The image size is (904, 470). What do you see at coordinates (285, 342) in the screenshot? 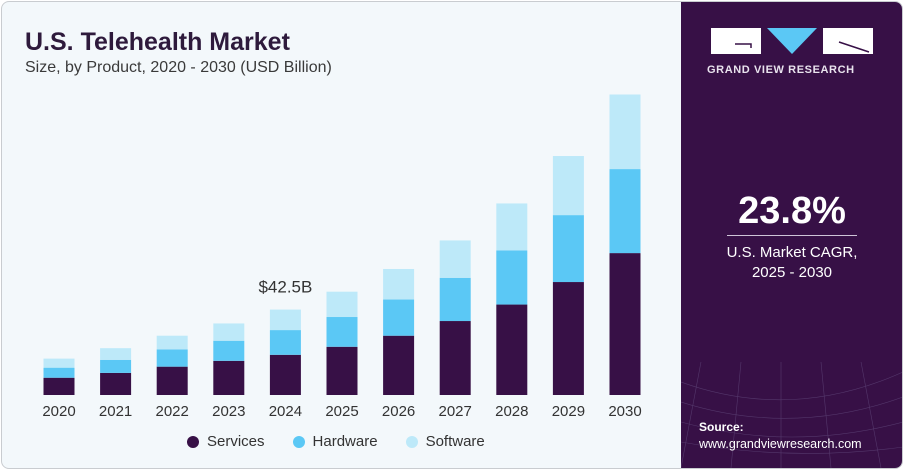
I see `bar-segment-hardware-2024` at bounding box center [285, 342].